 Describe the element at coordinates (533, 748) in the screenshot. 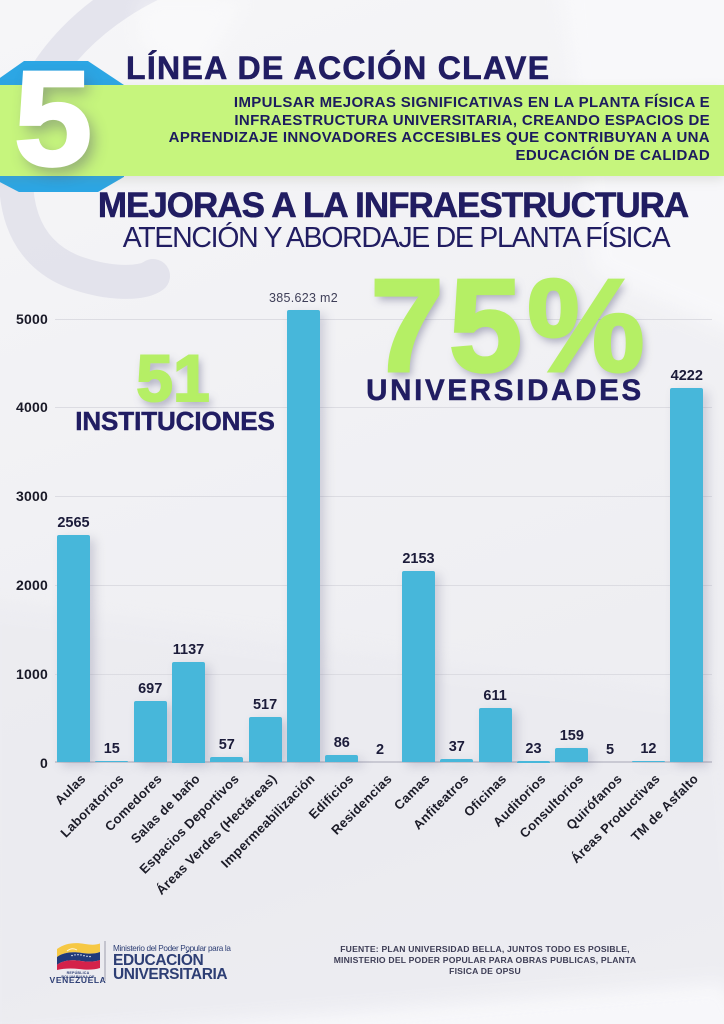

I see `bar-value-label: 23` at that location.